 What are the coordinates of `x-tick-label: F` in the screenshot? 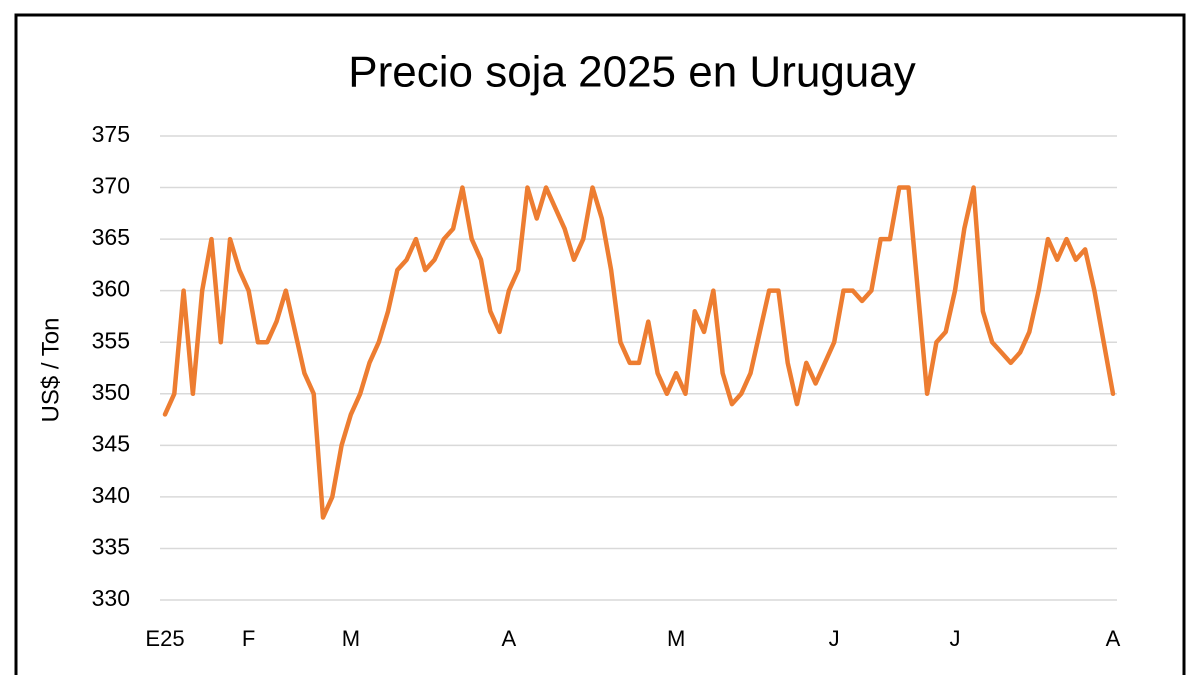 It's located at (248, 638).